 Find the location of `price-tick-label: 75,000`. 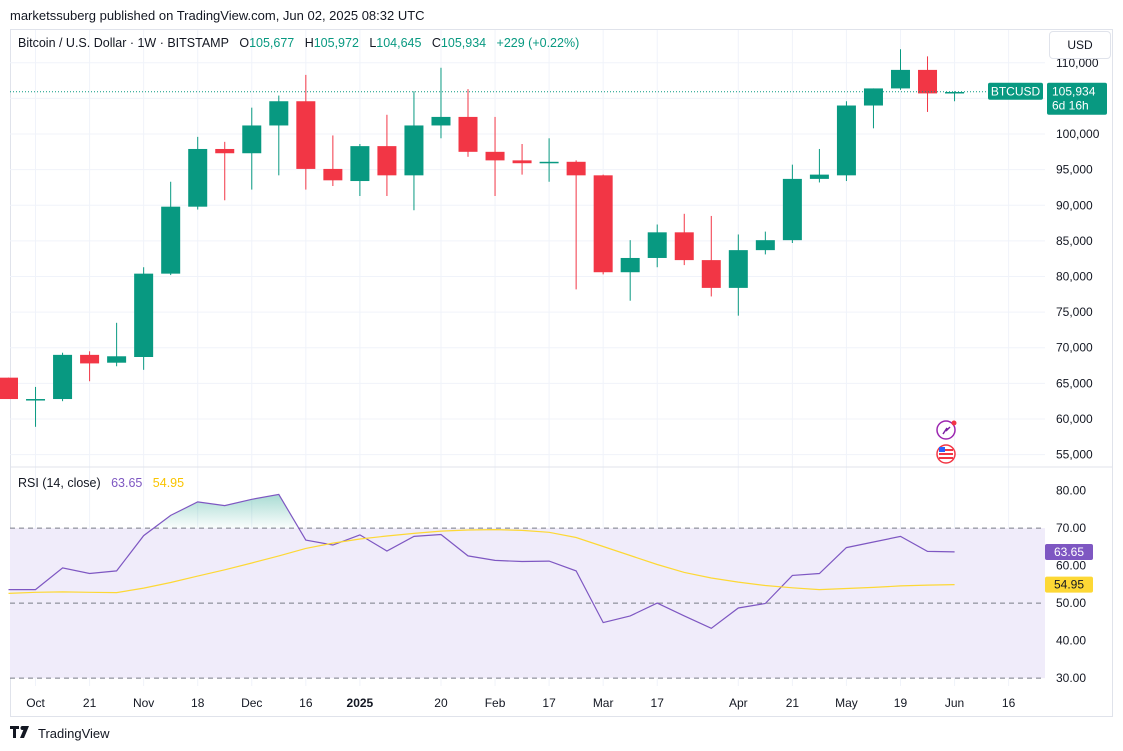

price-tick-label: 75,000 is located at coordinates (1074, 312).